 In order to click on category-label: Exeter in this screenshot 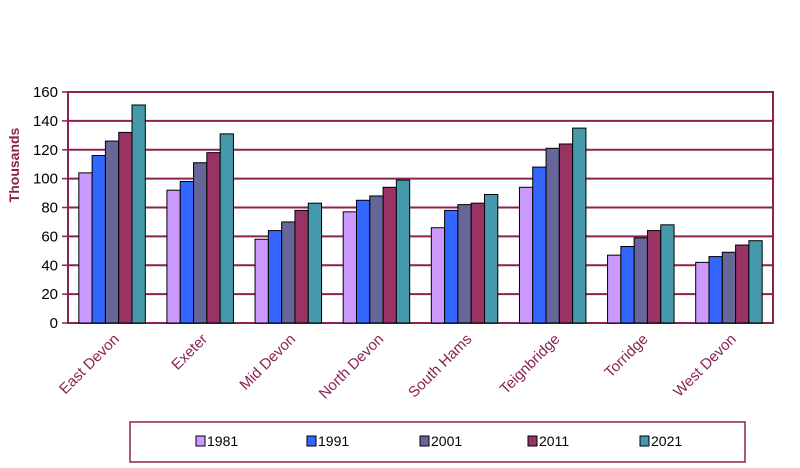, I will do `click(189, 352)`.